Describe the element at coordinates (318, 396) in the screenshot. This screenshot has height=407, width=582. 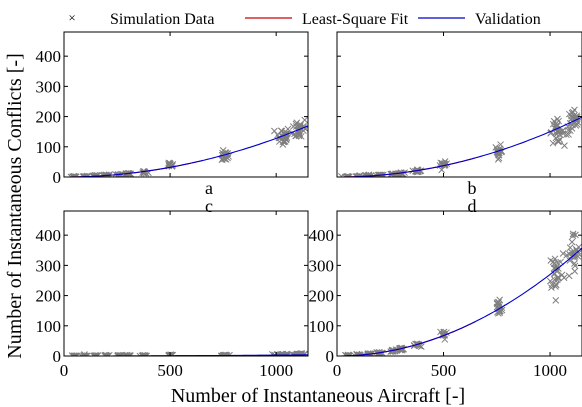
I see `x-axis-label: Number of Instantaneous Aircraft [-]` at that location.